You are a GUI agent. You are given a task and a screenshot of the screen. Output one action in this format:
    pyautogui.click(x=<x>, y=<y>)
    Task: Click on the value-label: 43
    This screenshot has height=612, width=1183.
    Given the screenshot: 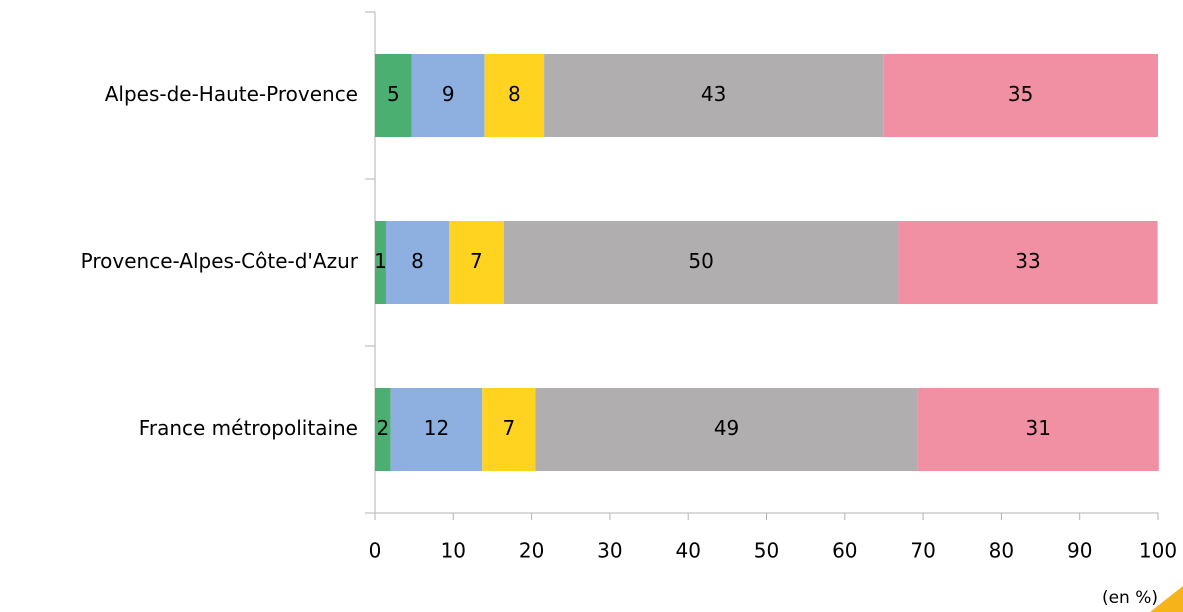 What is the action you would take?
    pyautogui.click(x=713, y=94)
    